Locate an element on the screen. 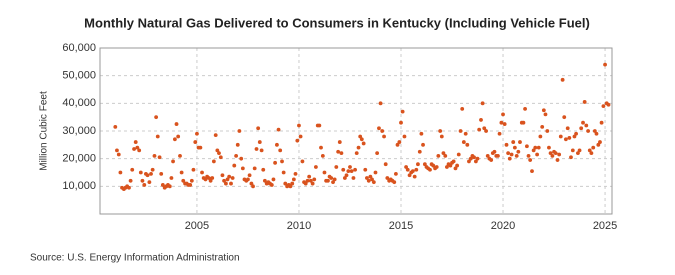 The height and width of the screenshot is (275, 675). x-tick-label: 2020 is located at coordinates (503, 226).